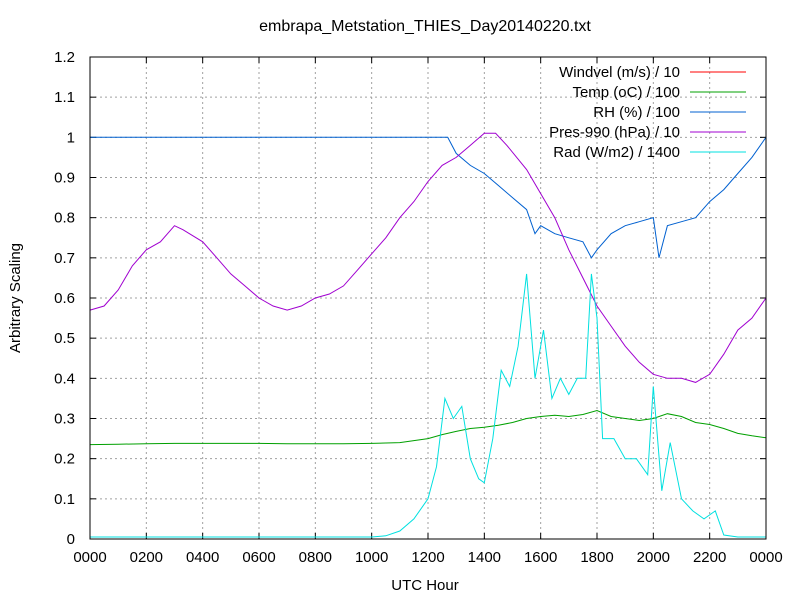  What do you see at coordinates (202, 557) in the screenshot?
I see `x-tick-label: 0400` at bounding box center [202, 557].